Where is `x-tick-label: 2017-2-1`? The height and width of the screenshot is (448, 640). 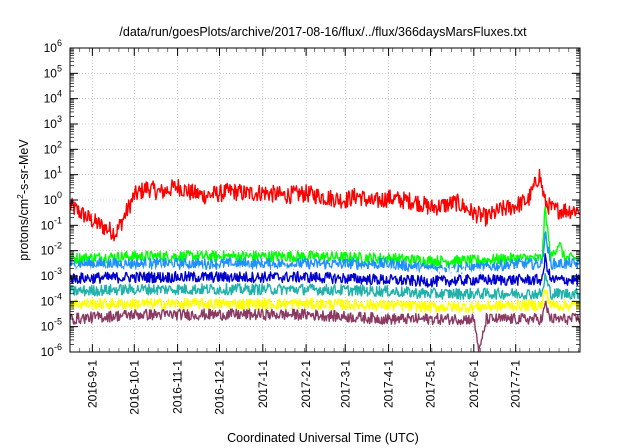
x-tick-label: 2017-2-1 is located at coordinates (306, 384).